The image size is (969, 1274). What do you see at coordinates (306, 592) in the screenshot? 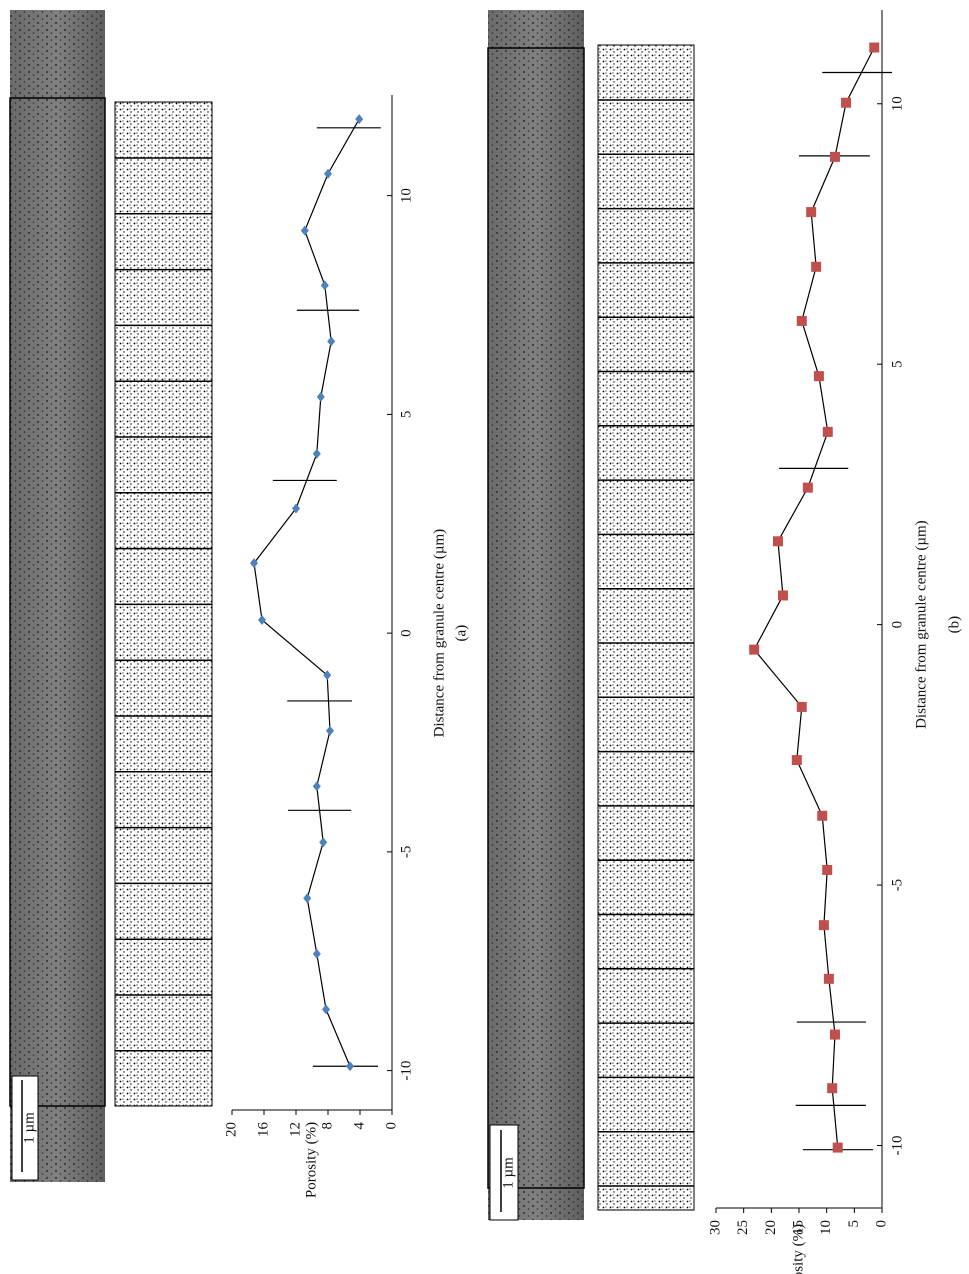
I see `series-line` at bounding box center [306, 592].